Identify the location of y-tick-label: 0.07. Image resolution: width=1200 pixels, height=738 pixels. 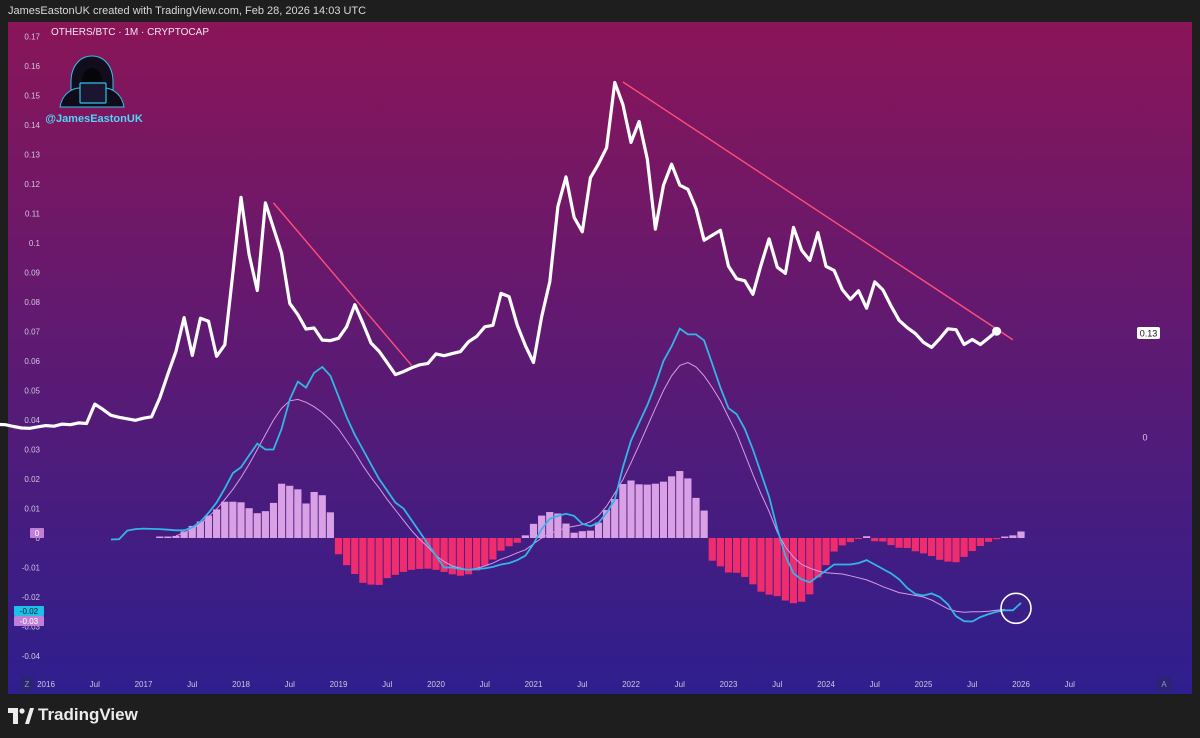
(32, 332).